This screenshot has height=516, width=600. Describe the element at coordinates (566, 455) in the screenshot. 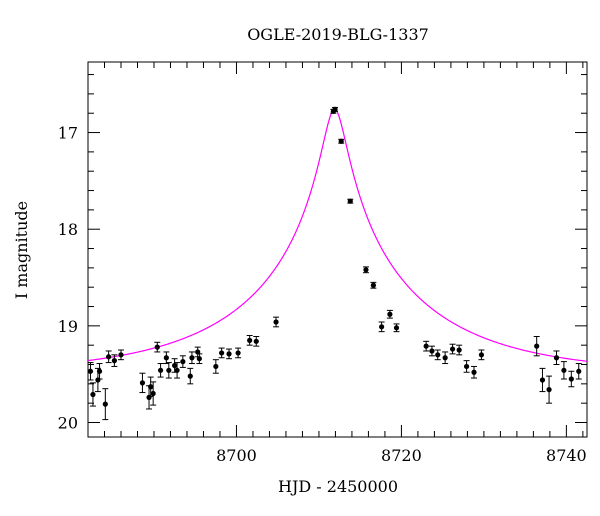

I see `x-tick-label: 8740` at that location.